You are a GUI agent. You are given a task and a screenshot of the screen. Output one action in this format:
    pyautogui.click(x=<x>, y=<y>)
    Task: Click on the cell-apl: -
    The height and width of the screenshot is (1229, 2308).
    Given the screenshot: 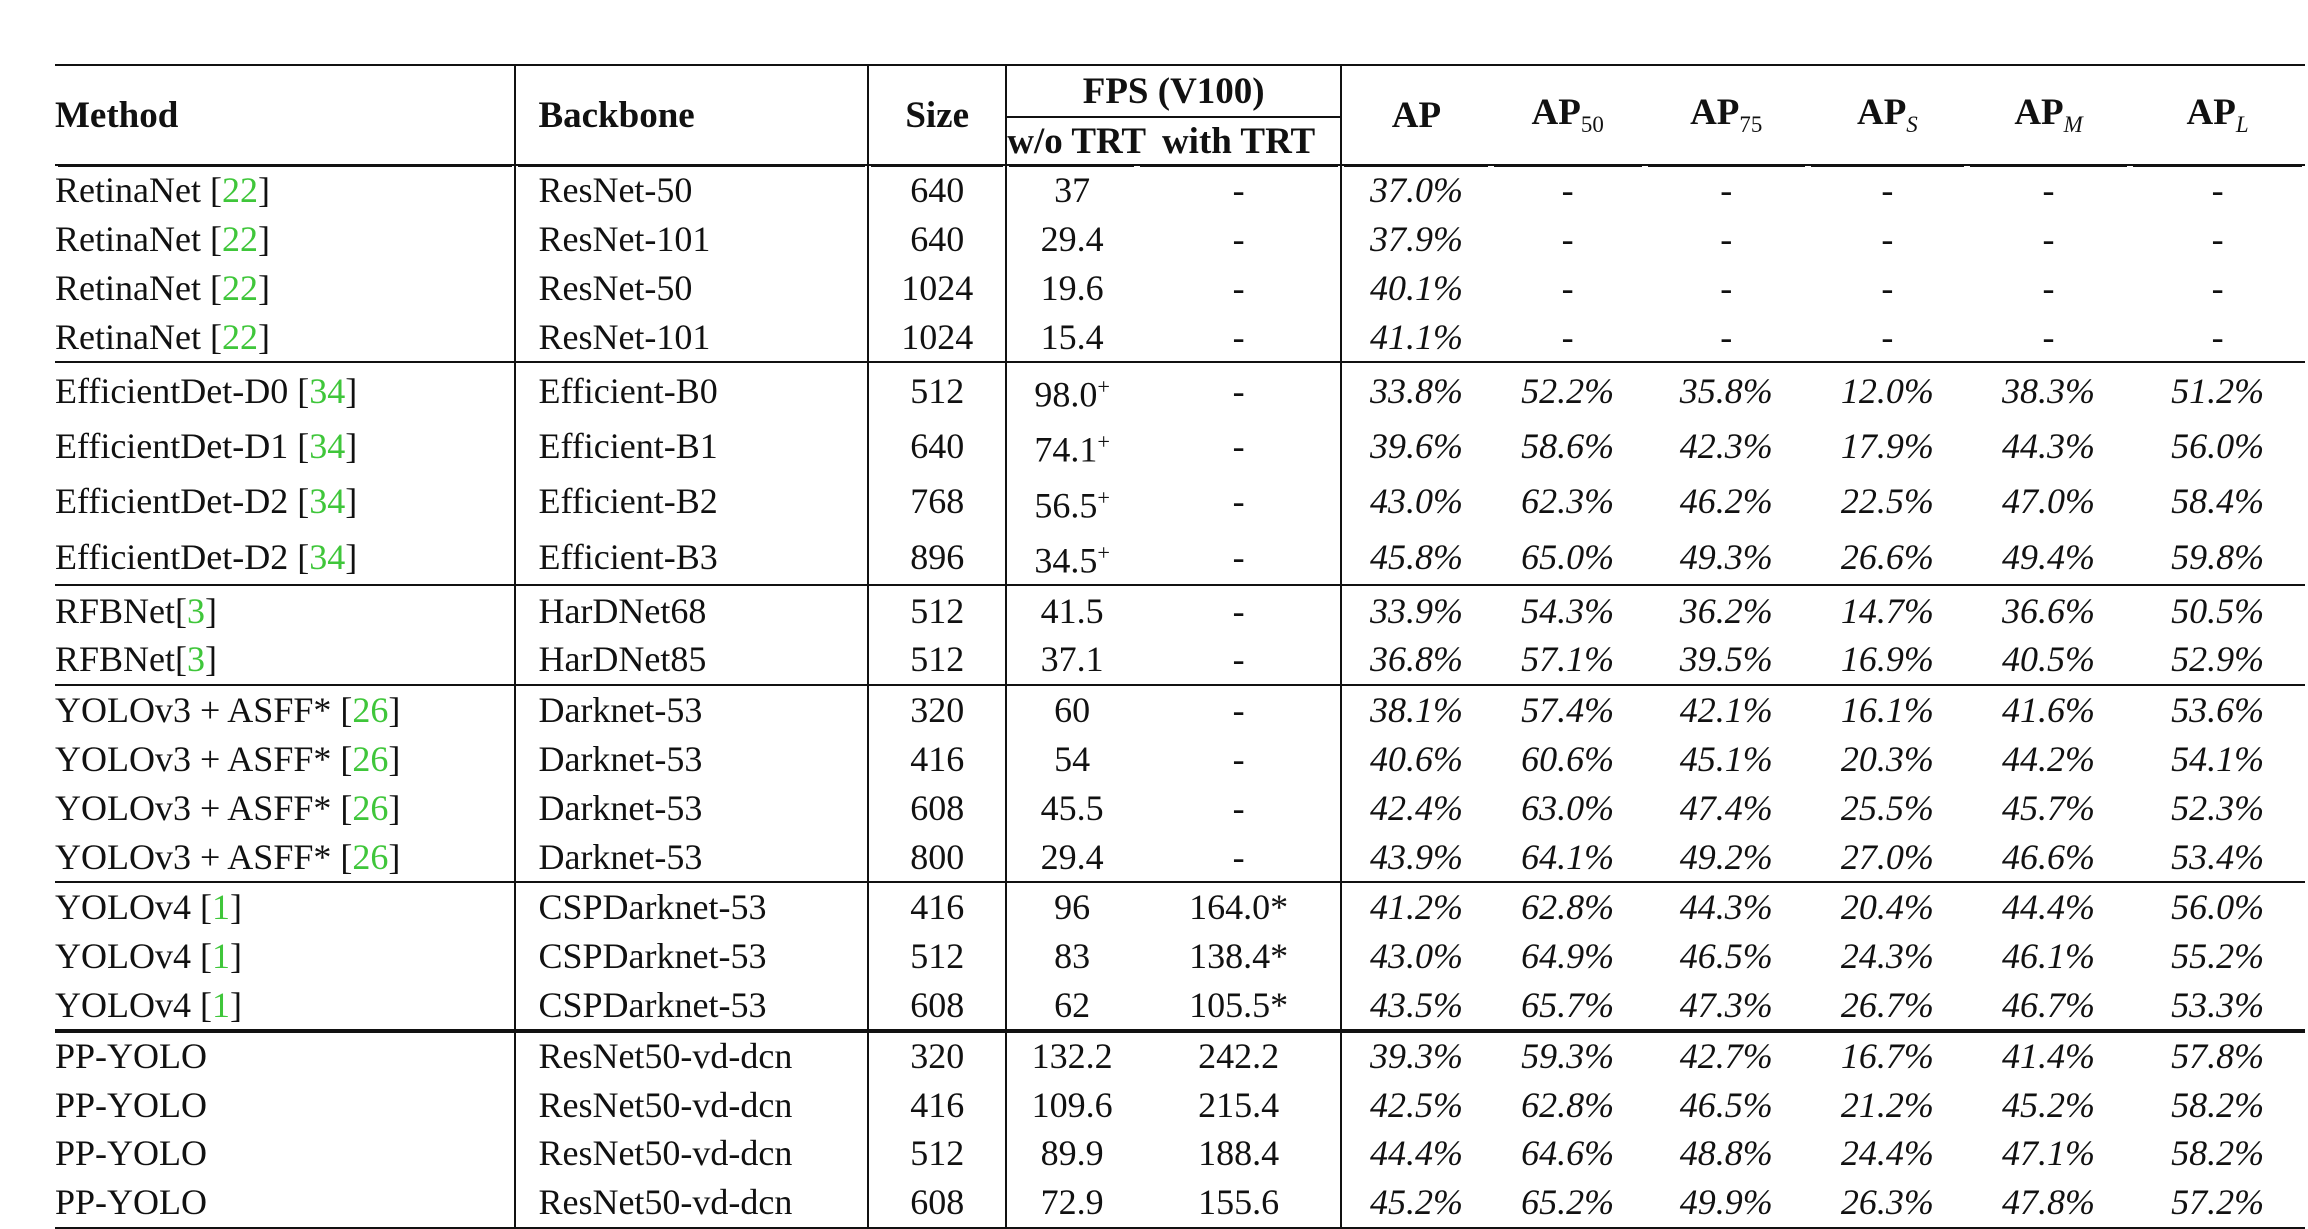 What is the action you would take?
    pyautogui.click(x=2217, y=190)
    